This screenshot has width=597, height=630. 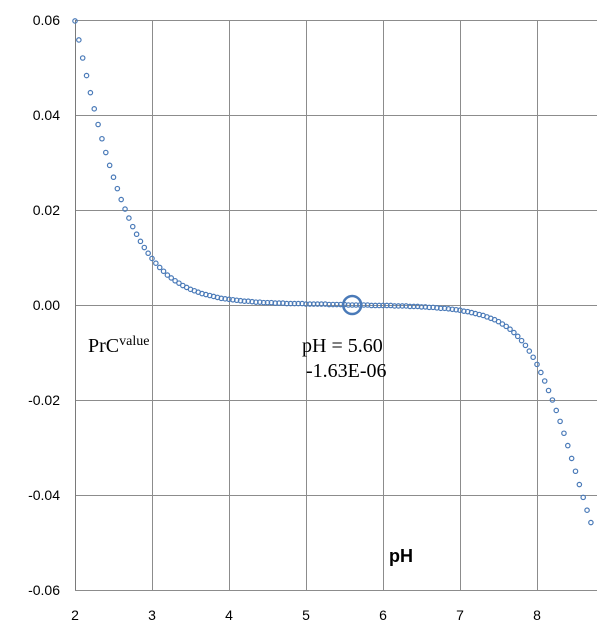 What do you see at coordinates (46, 210) in the screenshot?
I see `y-tick-label: 0.02` at bounding box center [46, 210].